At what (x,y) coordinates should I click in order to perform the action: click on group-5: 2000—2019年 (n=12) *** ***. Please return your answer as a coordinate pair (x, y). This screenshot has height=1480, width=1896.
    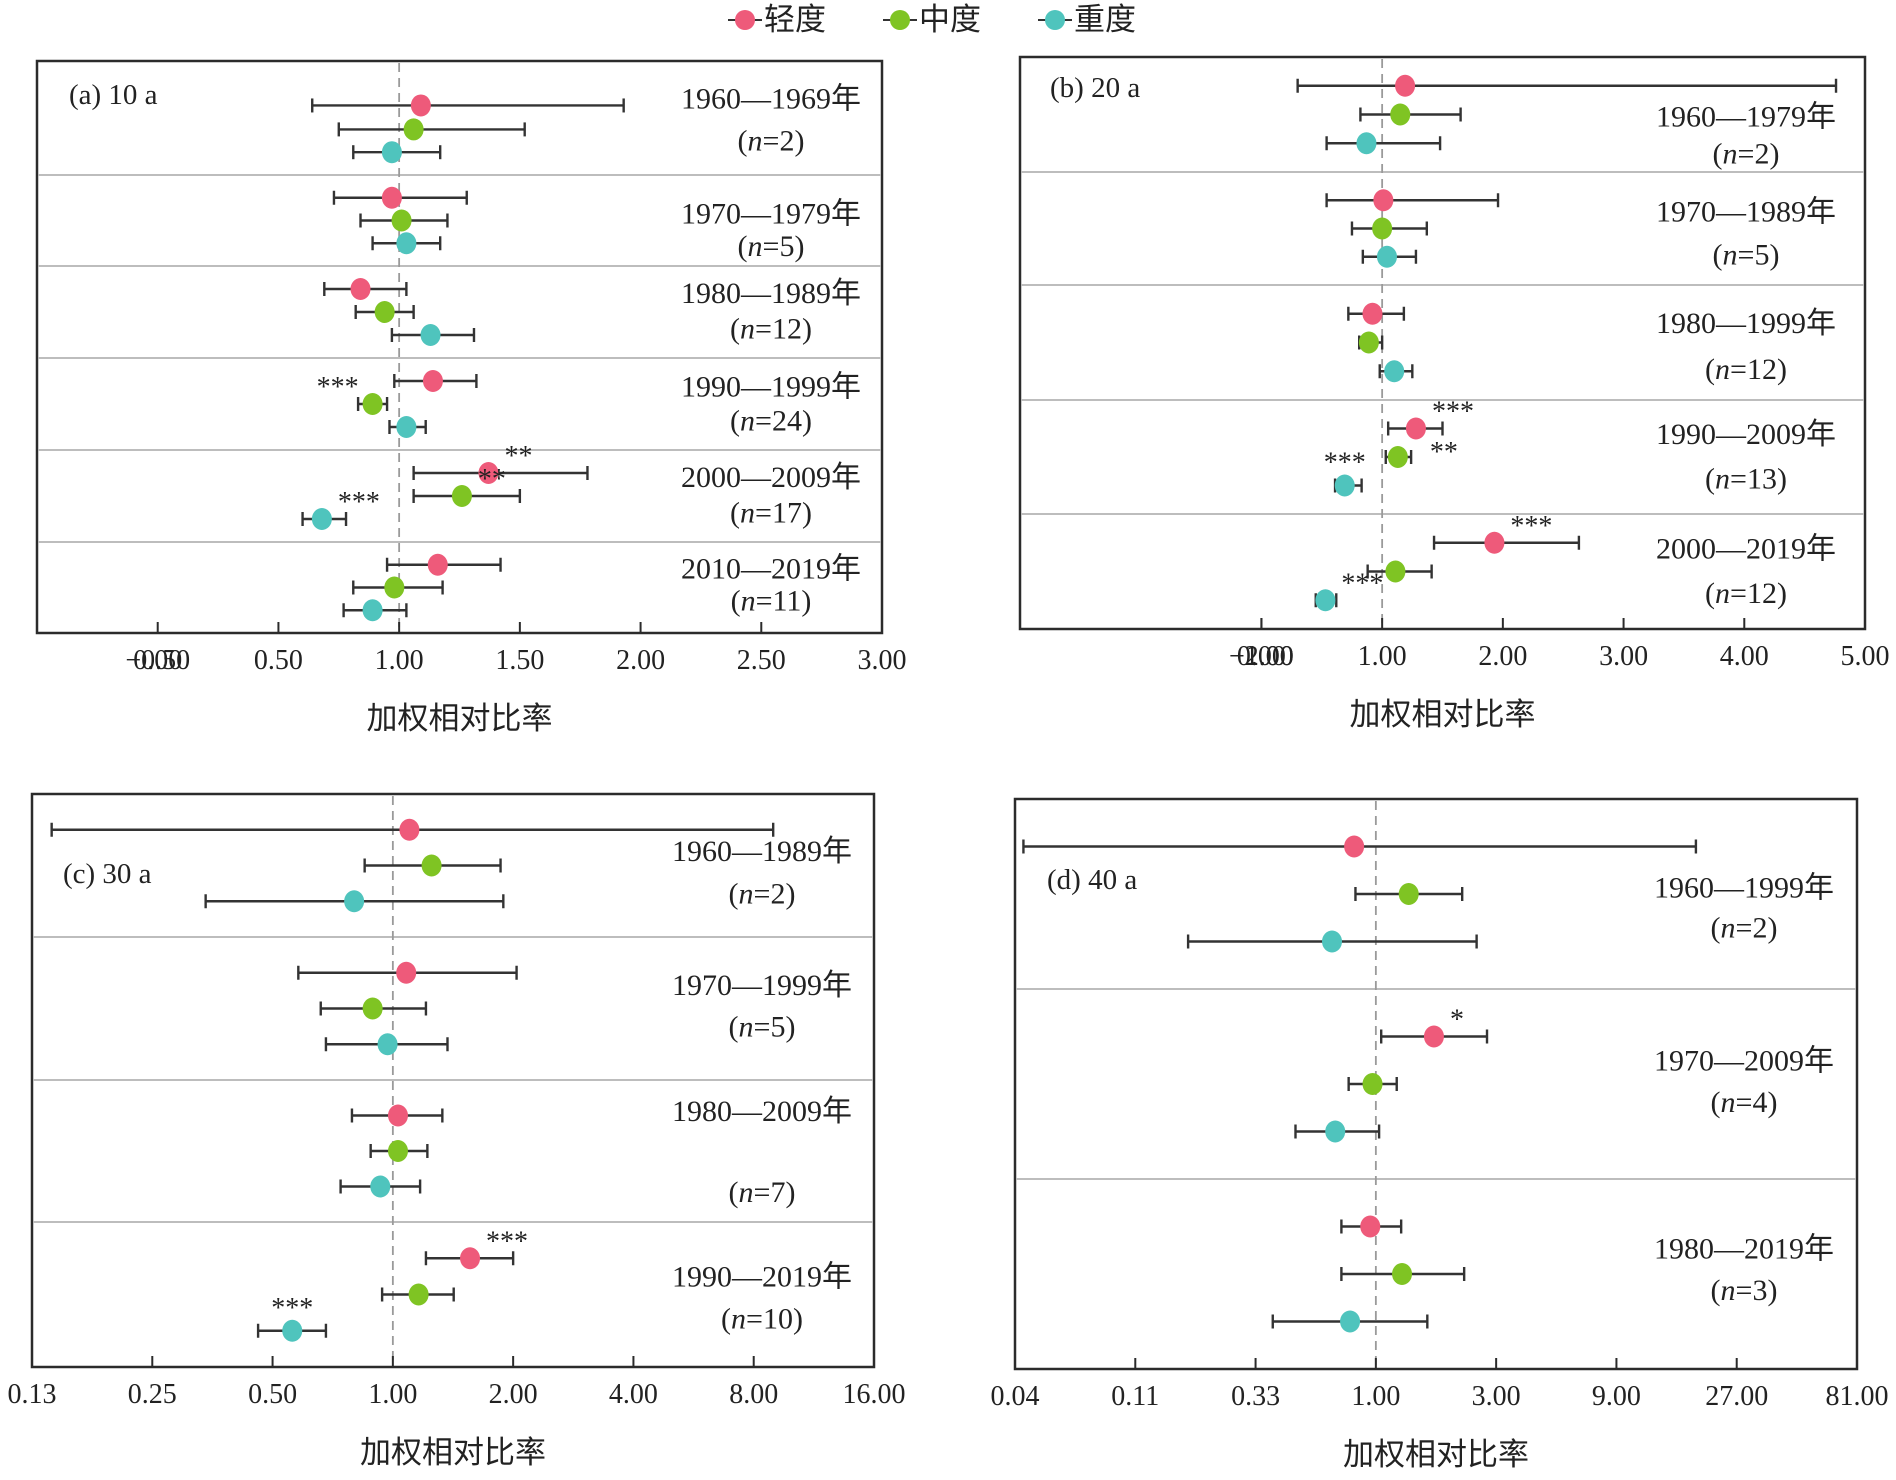
    Looking at the image, I should click on (1575, 561).